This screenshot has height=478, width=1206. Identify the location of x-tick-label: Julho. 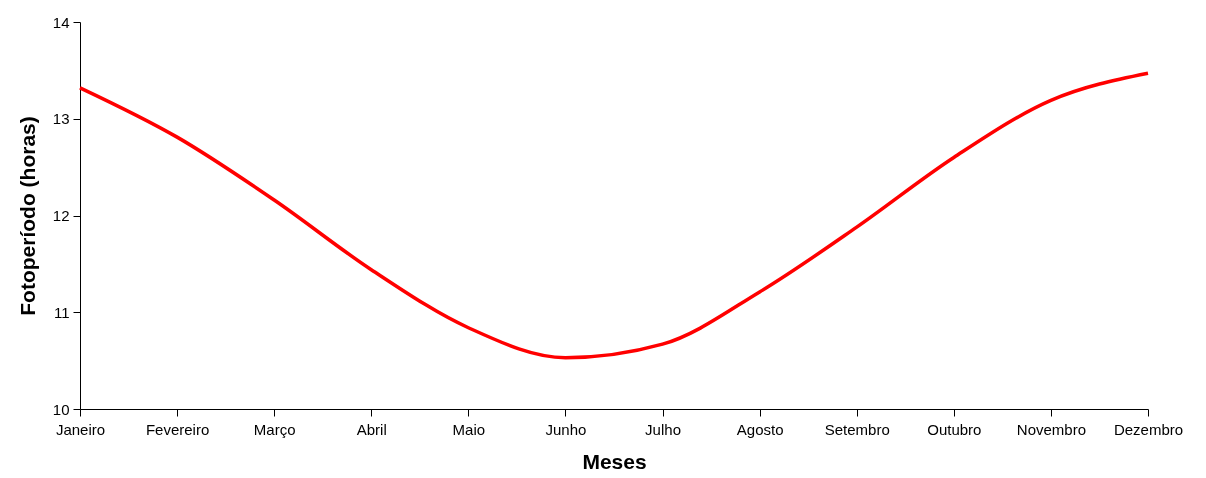
(663, 429).